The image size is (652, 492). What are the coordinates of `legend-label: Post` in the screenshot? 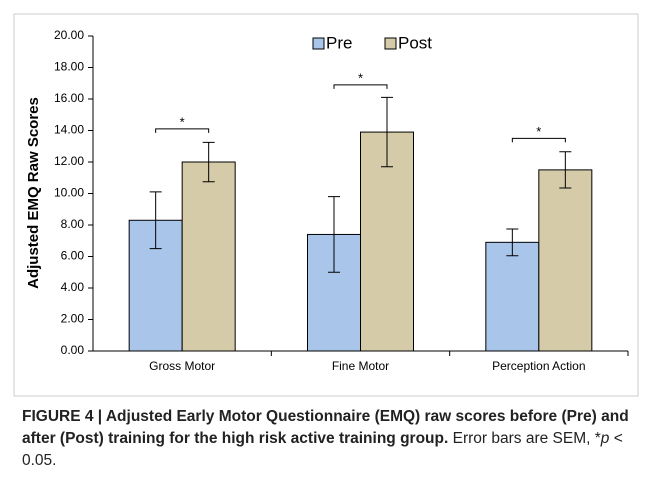 It's located at (415, 42).